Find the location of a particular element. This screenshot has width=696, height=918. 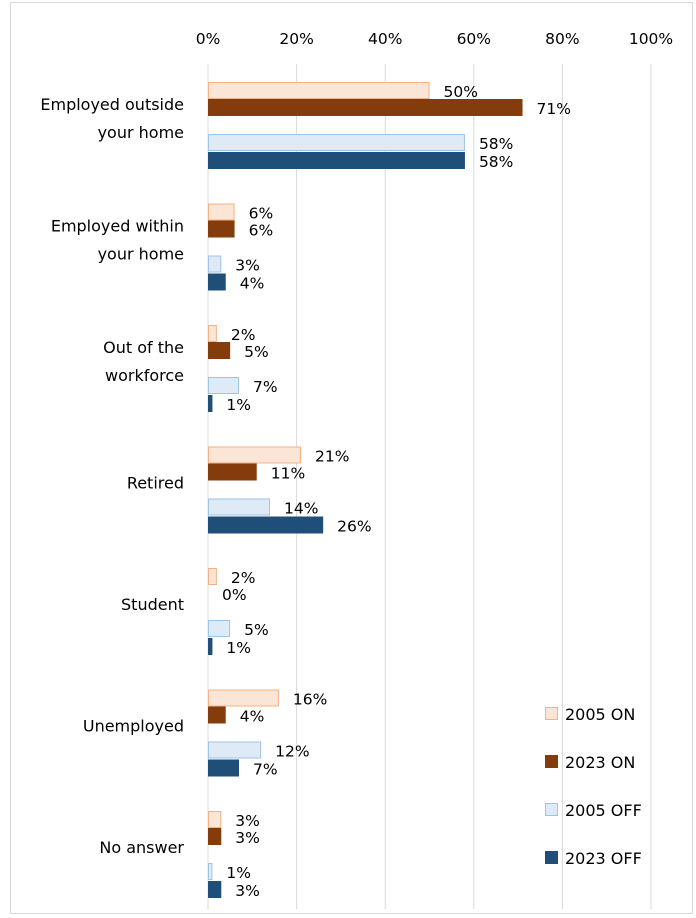

x-tick-label: 20% is located at coordinates (296, 39).